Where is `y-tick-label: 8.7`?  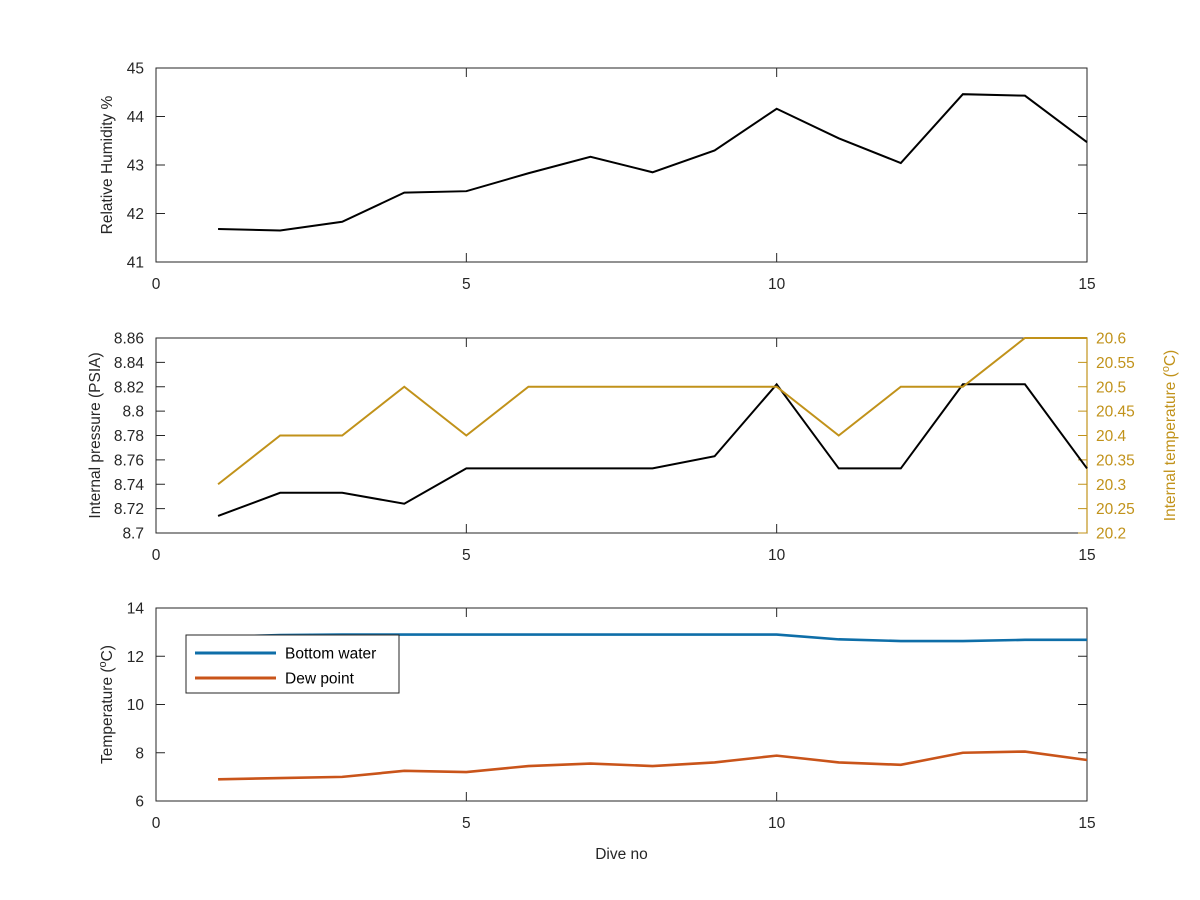
y-tick-label: 8.7 is located at coordinates (133, 534).